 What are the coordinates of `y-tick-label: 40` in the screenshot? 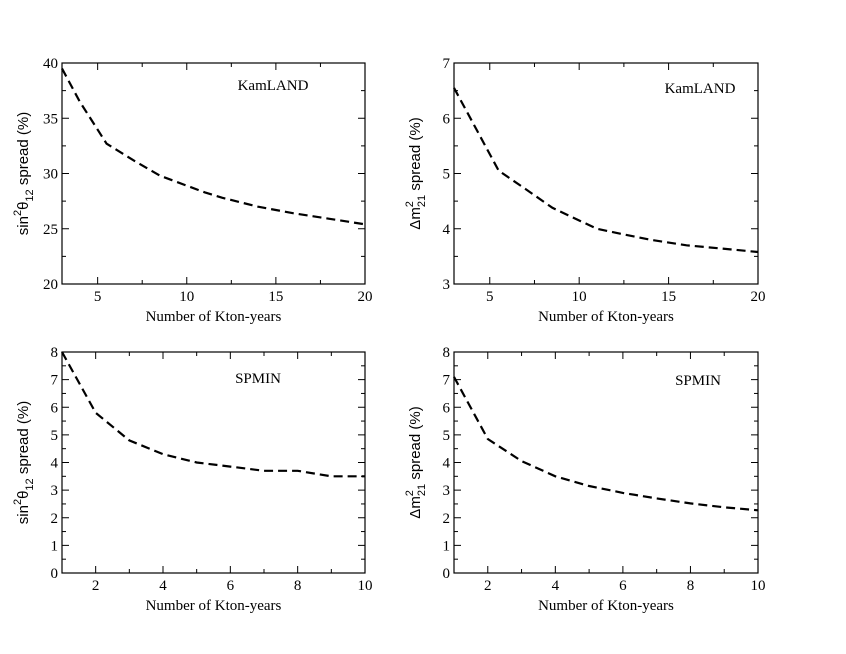 It's located at (50, 64).